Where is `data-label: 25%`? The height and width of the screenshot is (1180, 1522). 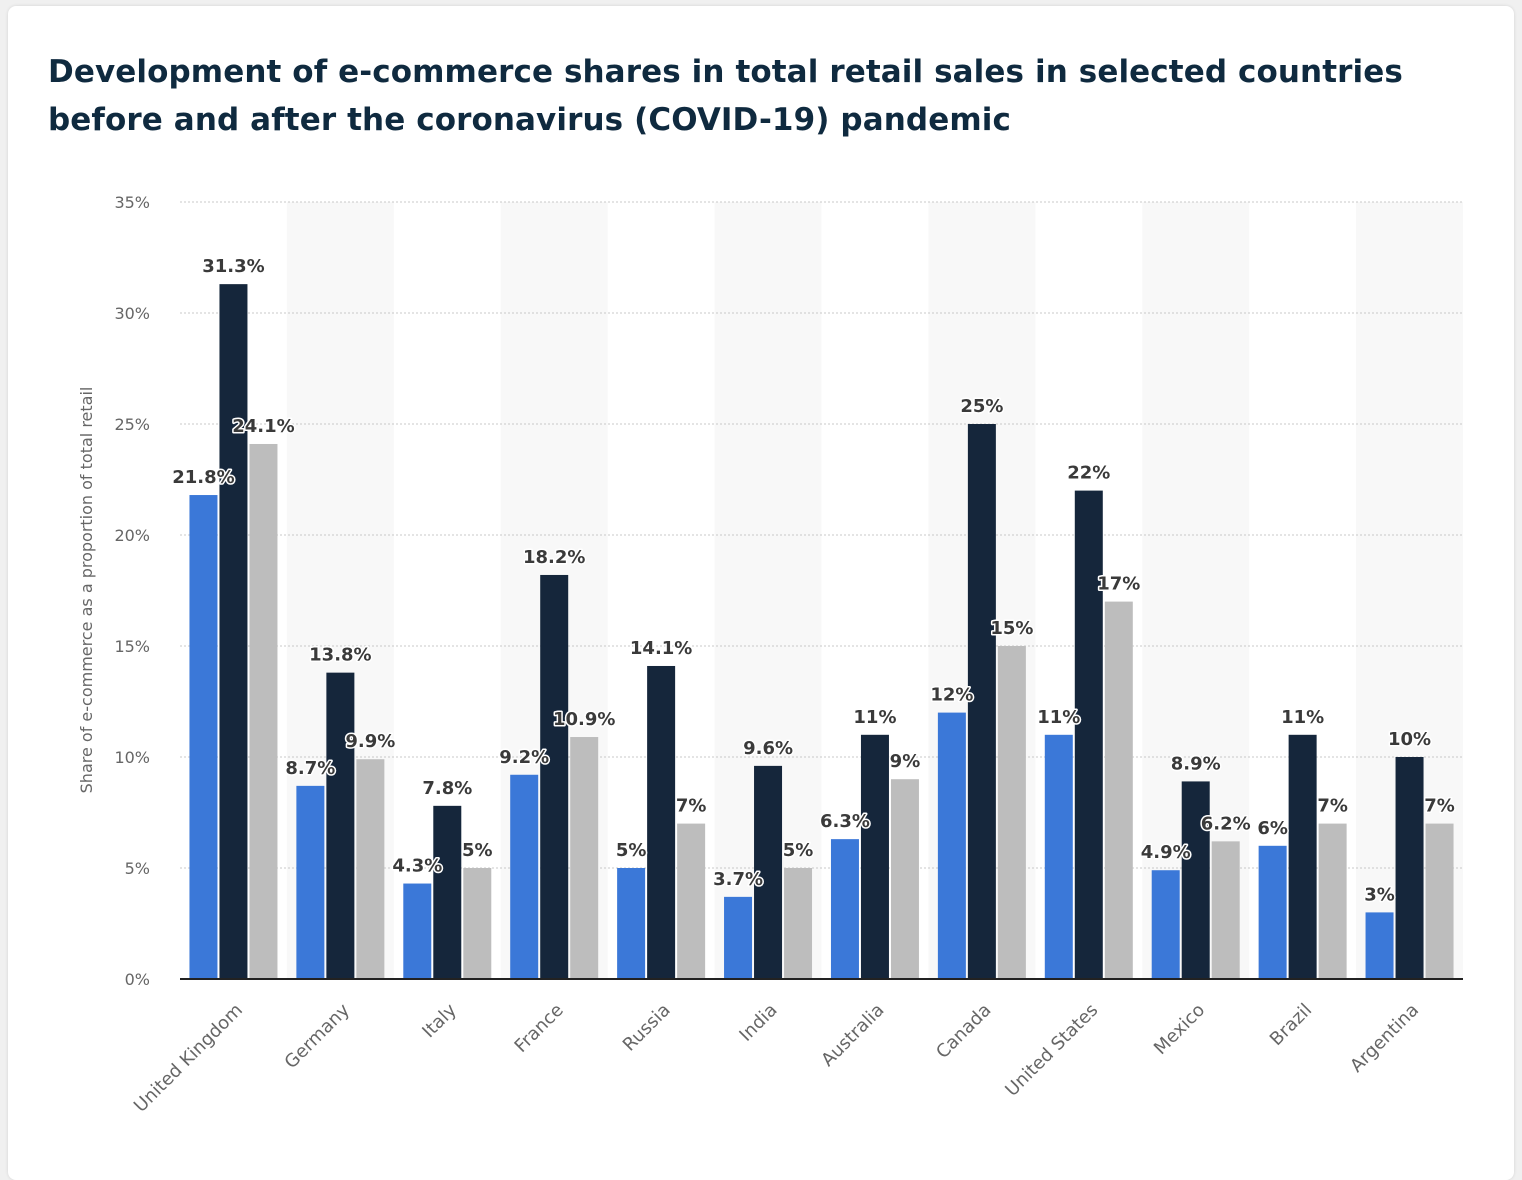
data-label: 25% is located at coordinates (981, 406).